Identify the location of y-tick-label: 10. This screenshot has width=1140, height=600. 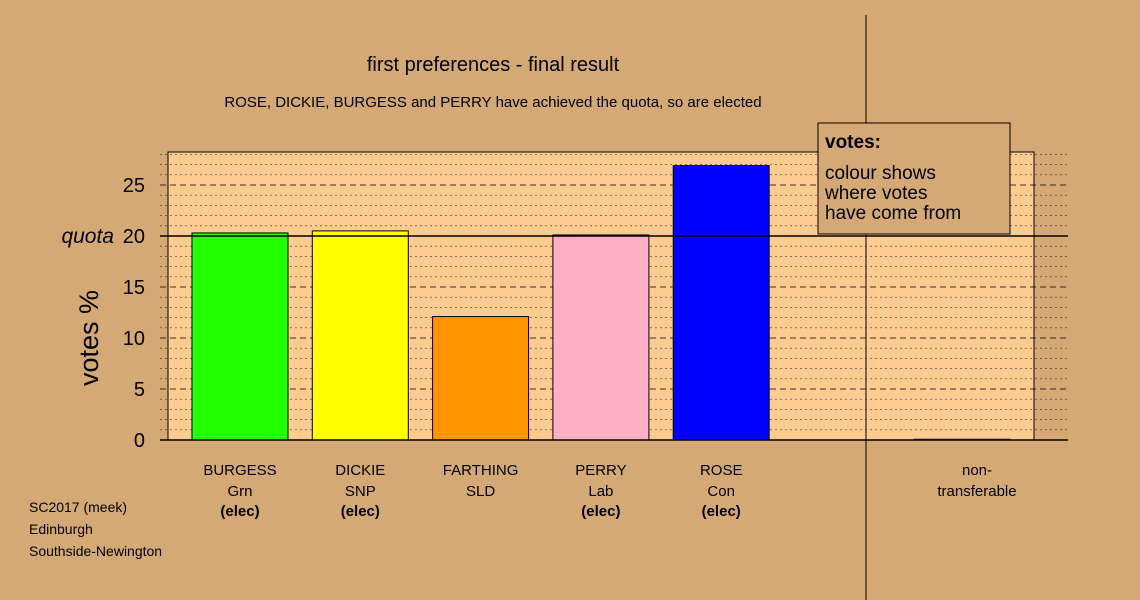
(134, 339).